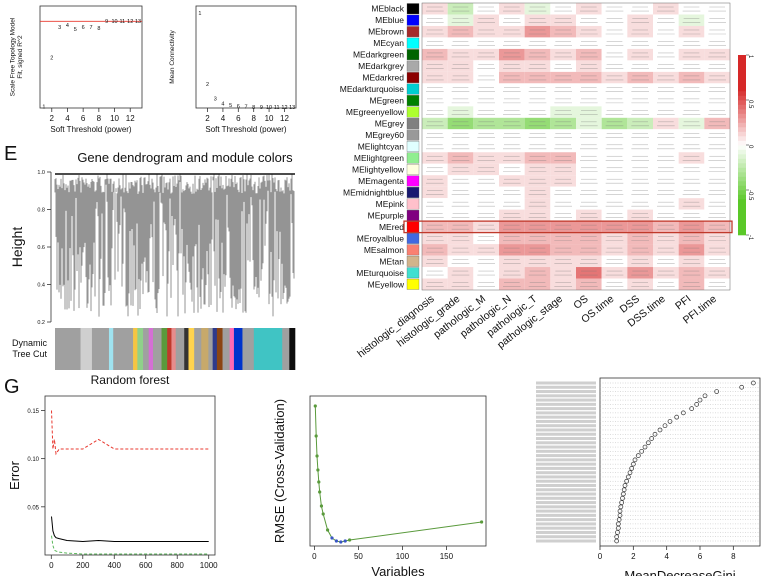  I want to click on module-swatch, so click(413, 32).